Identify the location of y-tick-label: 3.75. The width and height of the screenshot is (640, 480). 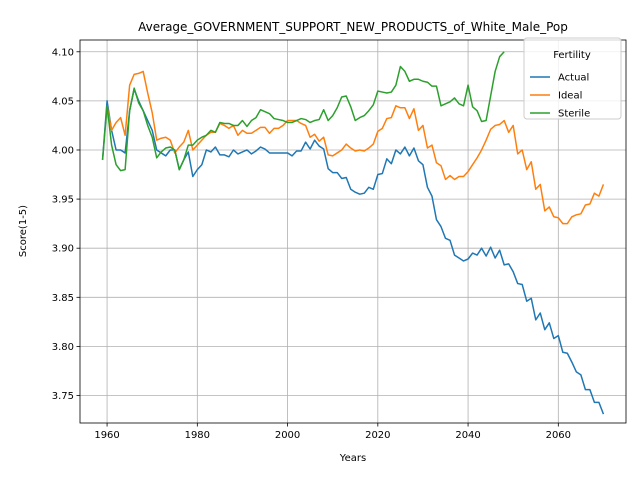
(63, 396).